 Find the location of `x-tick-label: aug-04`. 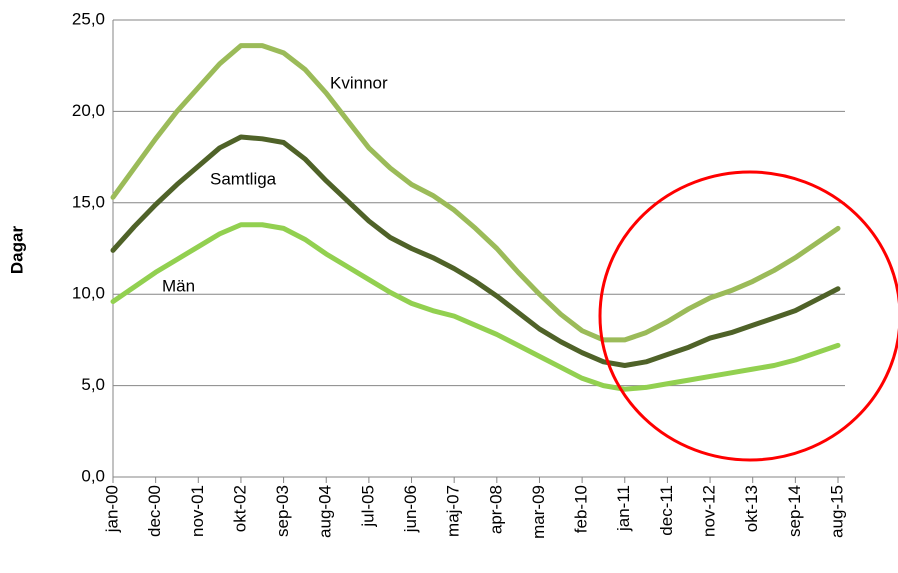

x-tick-label: aug-04 is located at coordinates (325, 511).